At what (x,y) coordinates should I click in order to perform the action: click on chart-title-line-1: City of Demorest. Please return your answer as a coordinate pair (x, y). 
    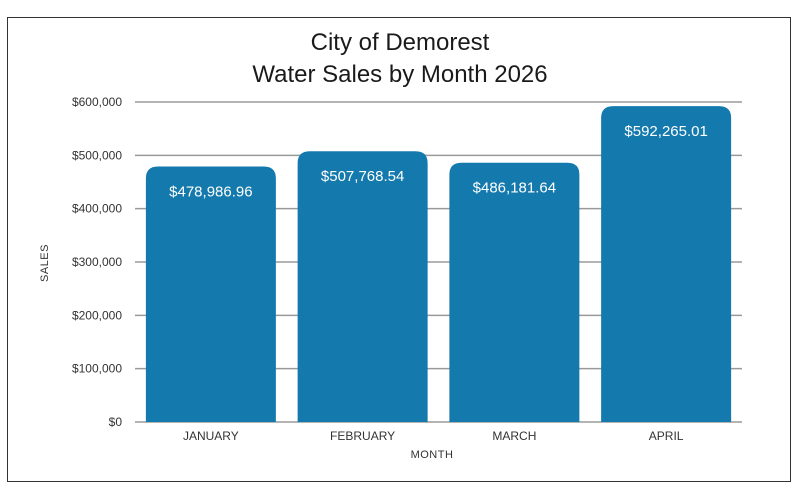
    Looking at the image, I should click on (400, 42).